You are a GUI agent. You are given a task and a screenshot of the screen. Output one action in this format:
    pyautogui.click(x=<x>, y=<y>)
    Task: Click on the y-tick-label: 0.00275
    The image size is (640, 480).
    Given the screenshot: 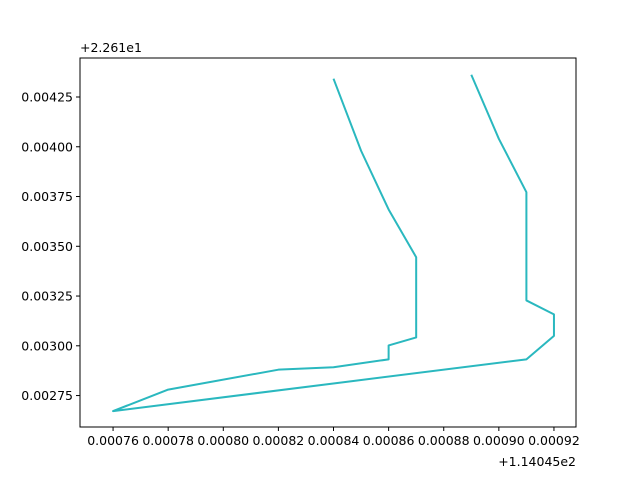 What is the action you would take?
    pyautogui.click(x=47, y=395)
    